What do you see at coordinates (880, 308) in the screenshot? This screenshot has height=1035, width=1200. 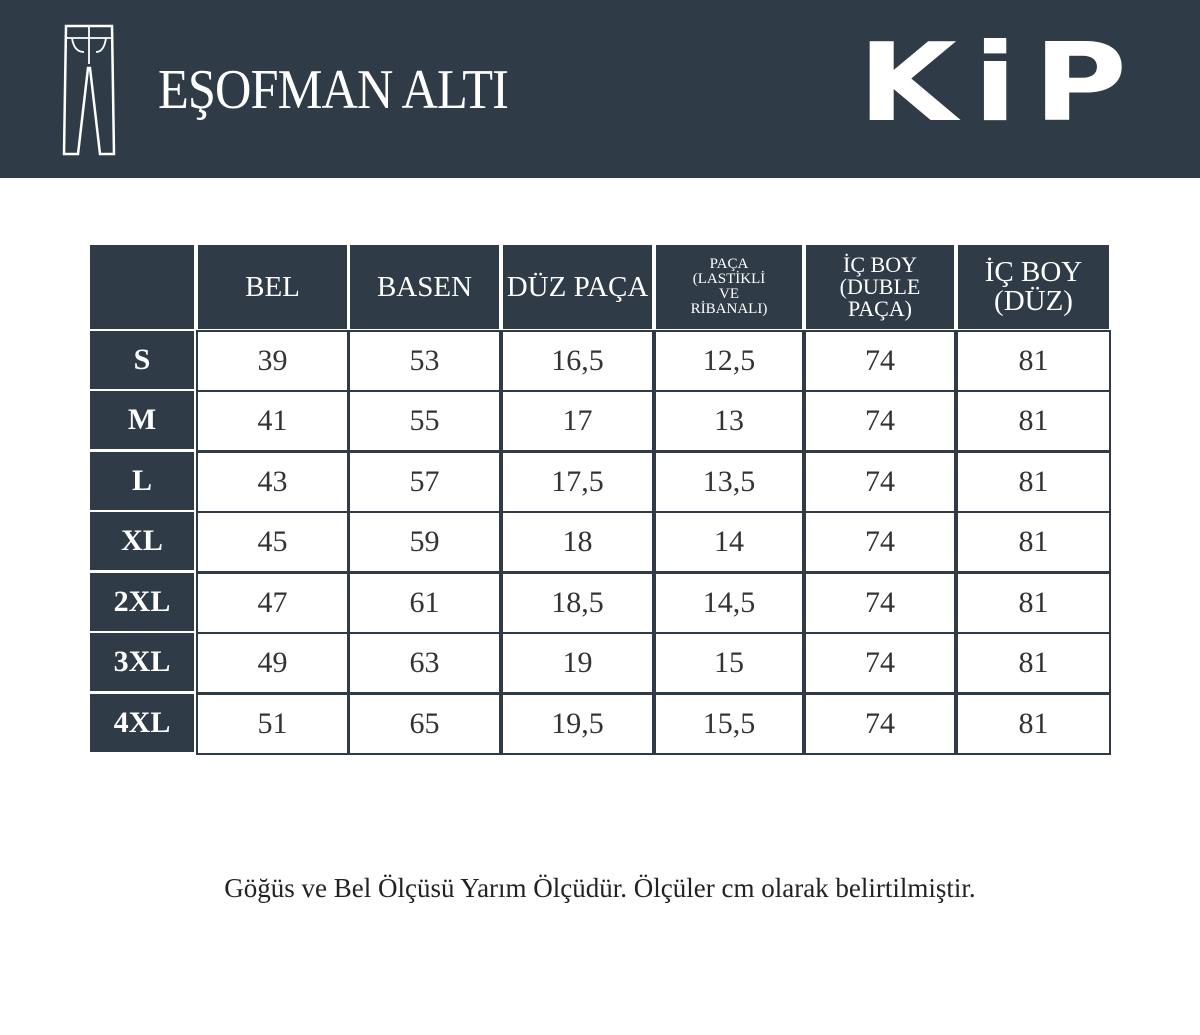 I see `header-line: PAÇA)` at bounding box center [880, 308].